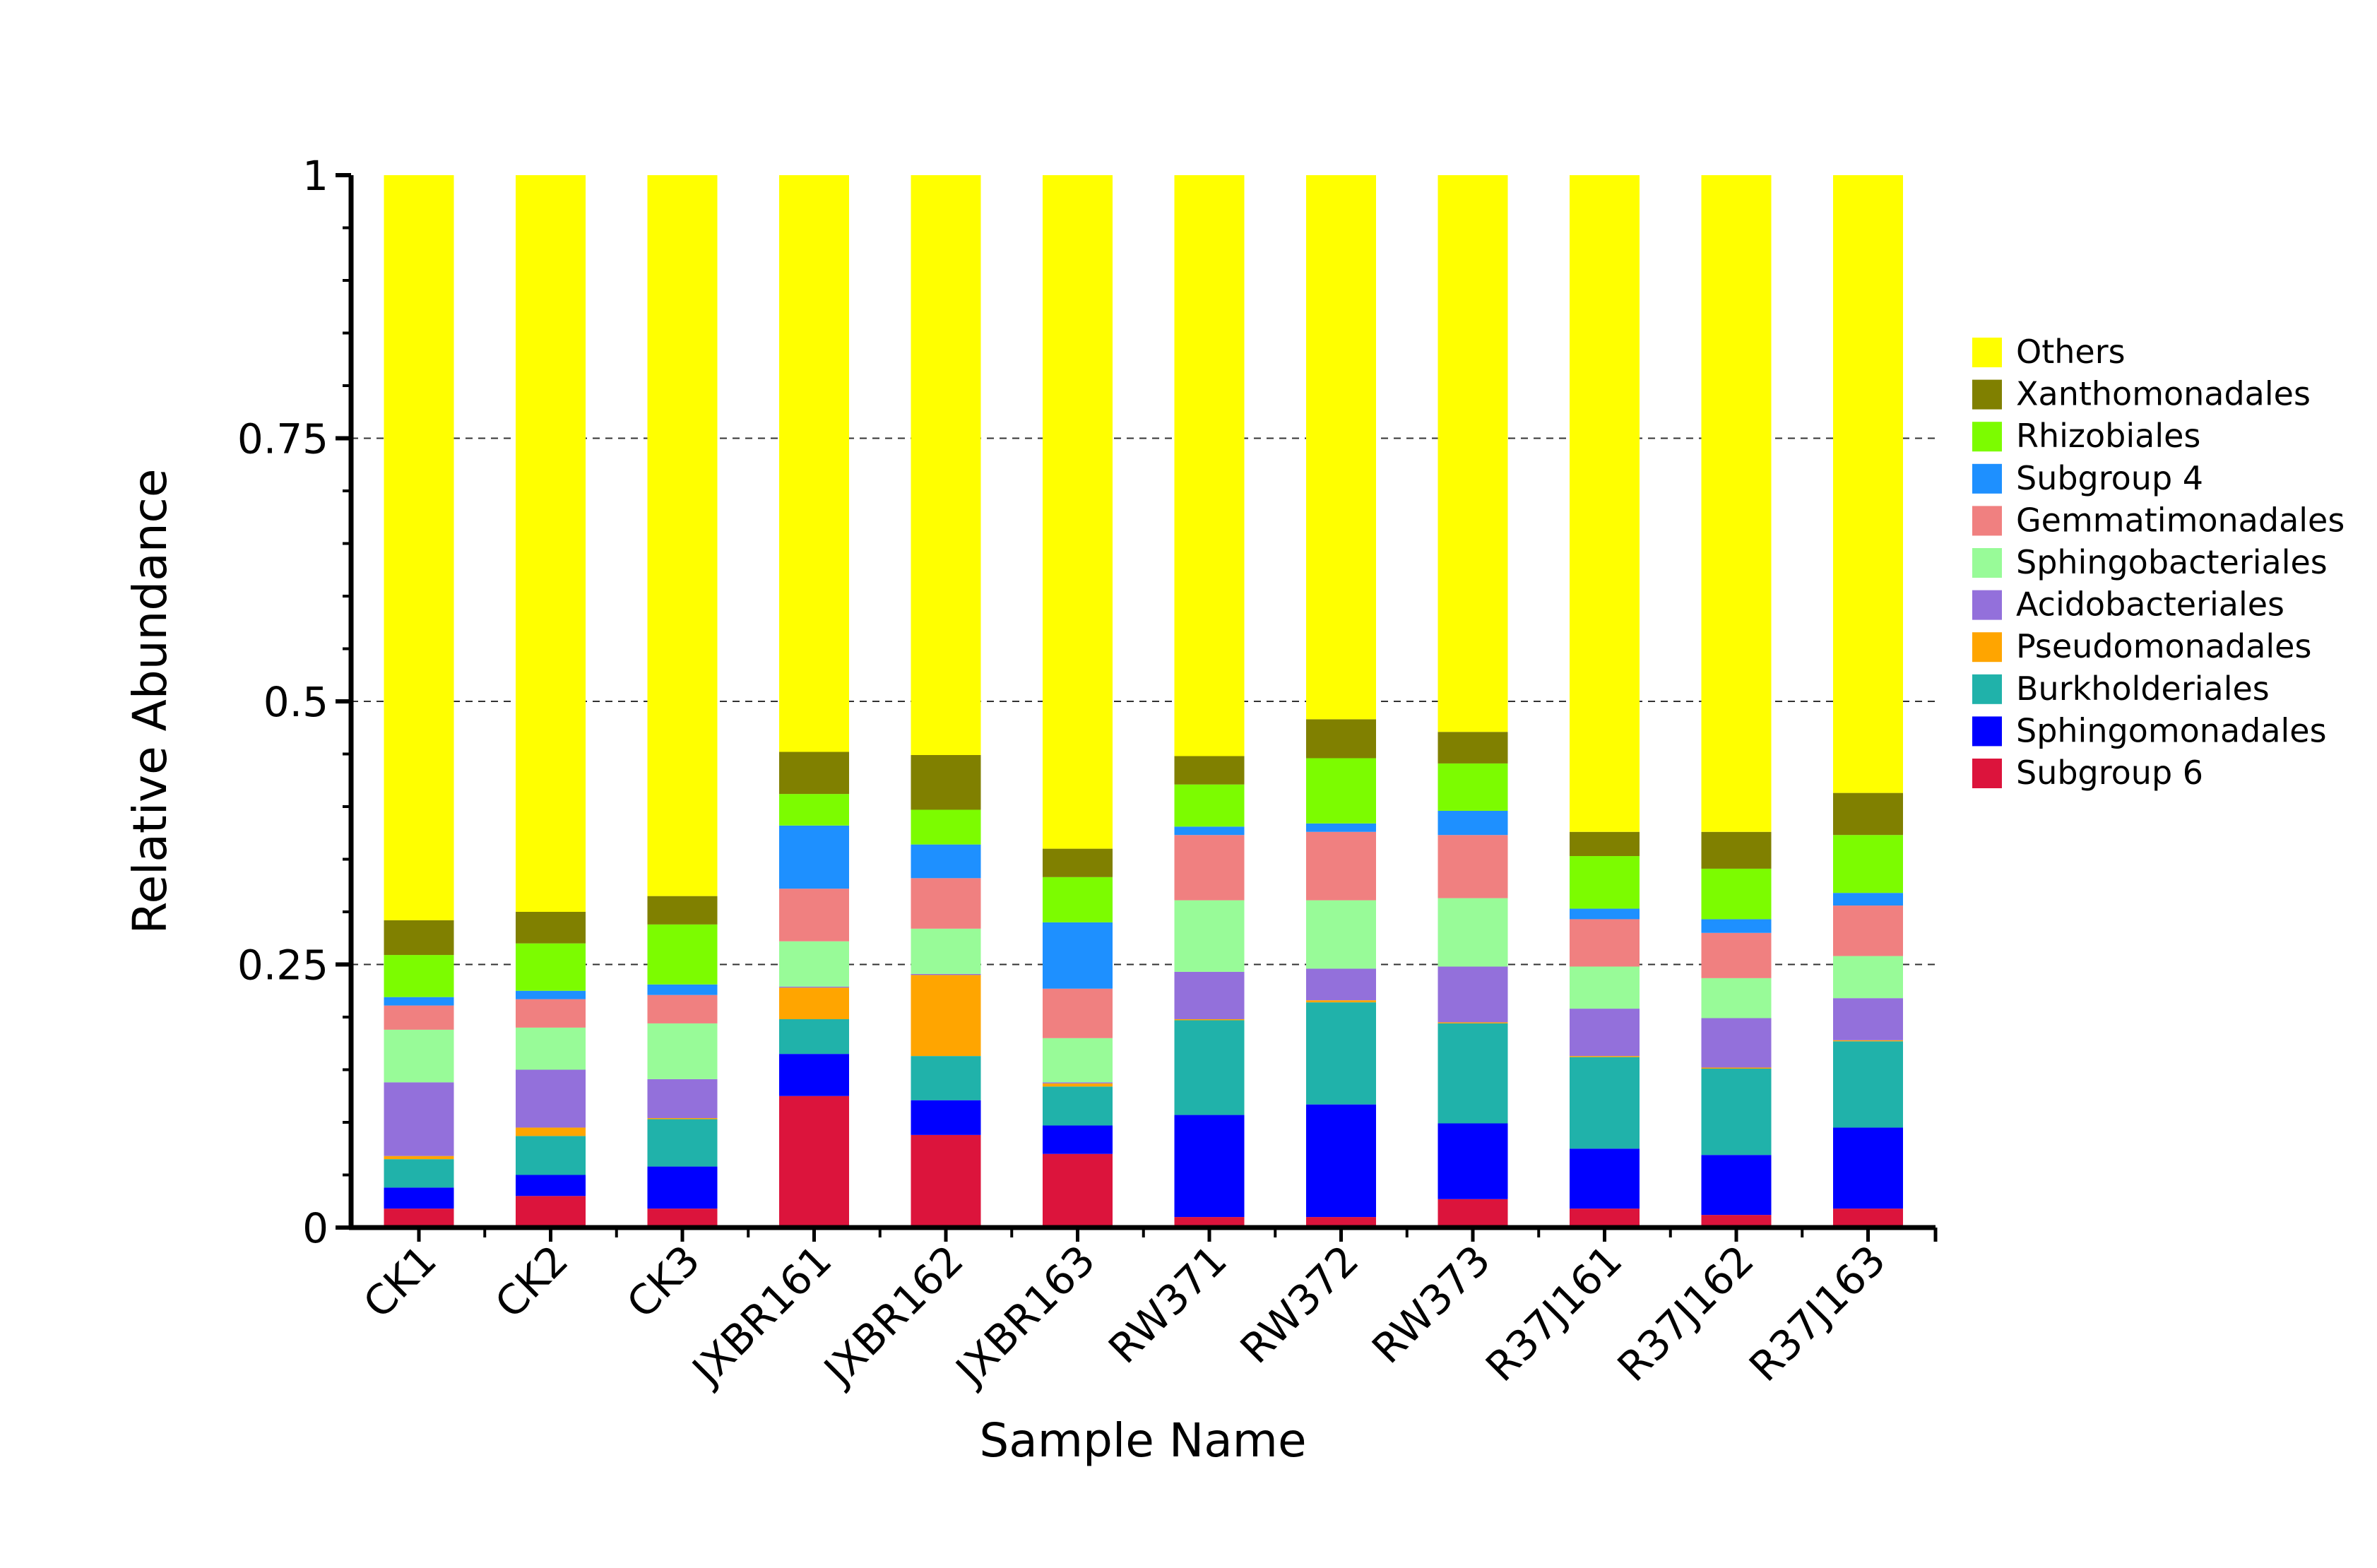 This screenshot has width=2377, height=1568. What do you see at coordinates (2109, 478) in the screenshot?
I see `legend-label: Subgroup 4` at bounding box center [2109, 478].